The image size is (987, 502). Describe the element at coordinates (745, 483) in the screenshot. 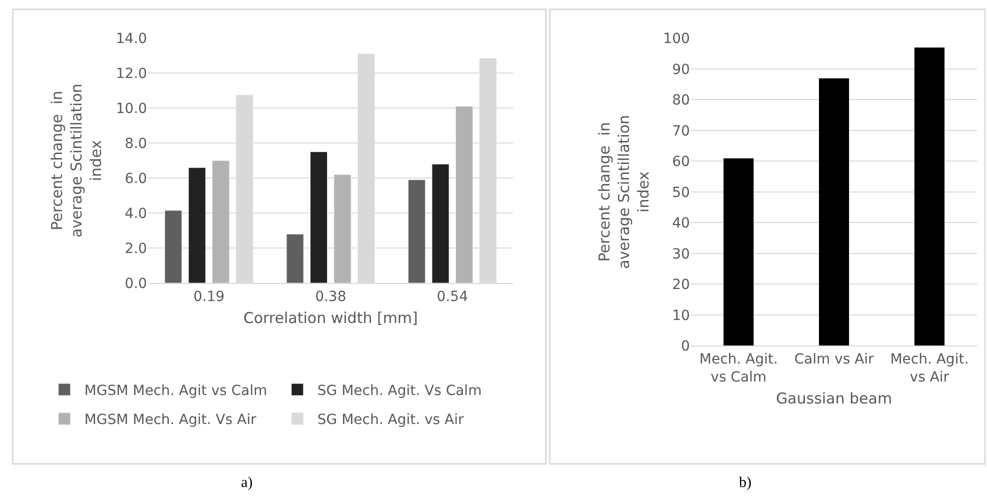

I see `text: b)` at that location.